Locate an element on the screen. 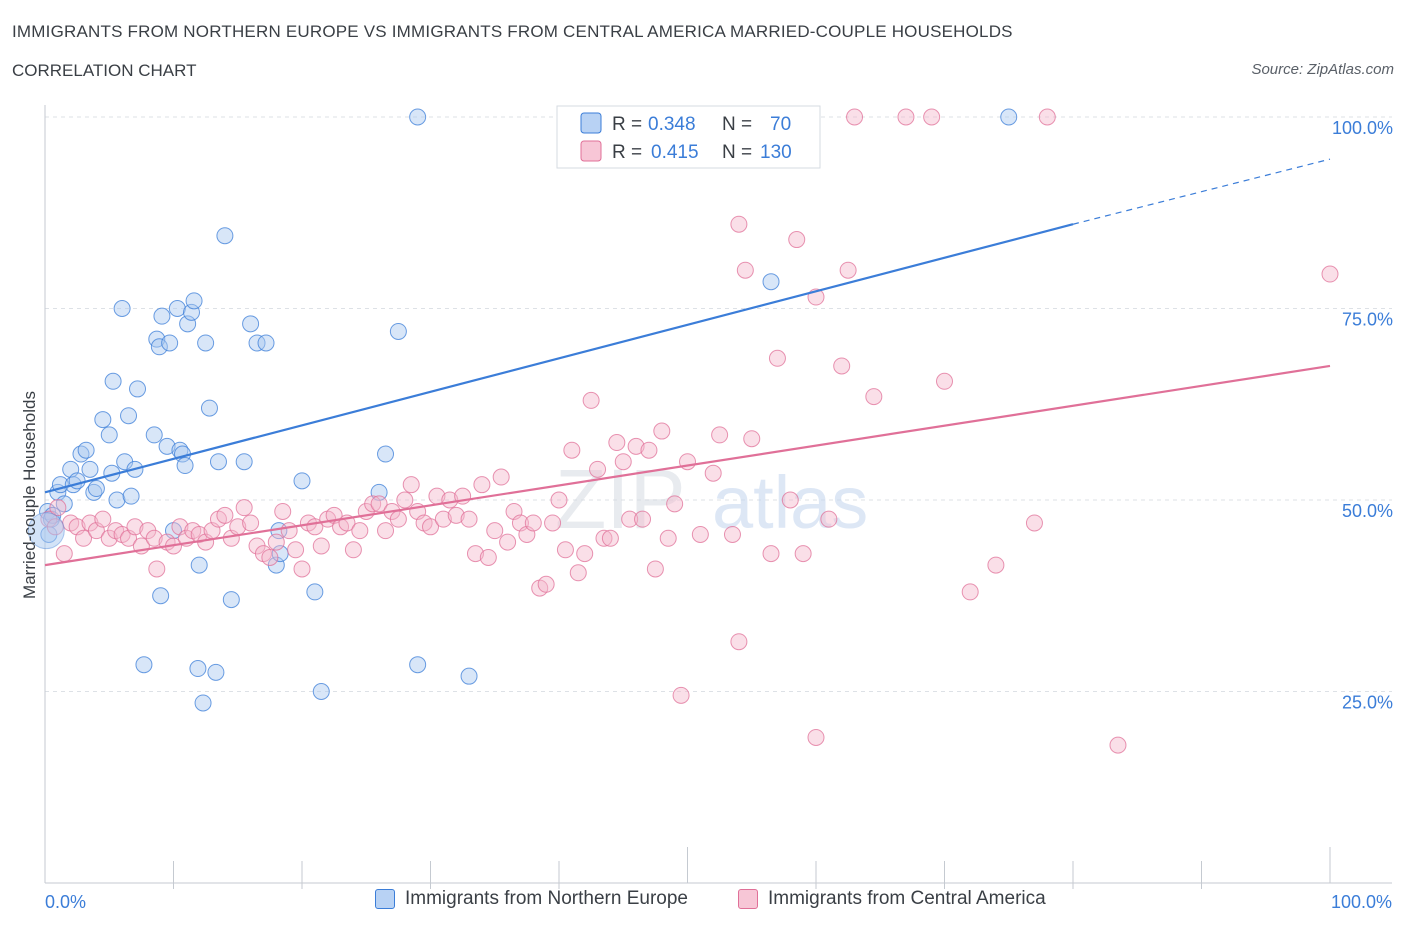 This screenshot has width=1406, height=930. legend-pink-r-label: R = is located at coordinates (627, 152).